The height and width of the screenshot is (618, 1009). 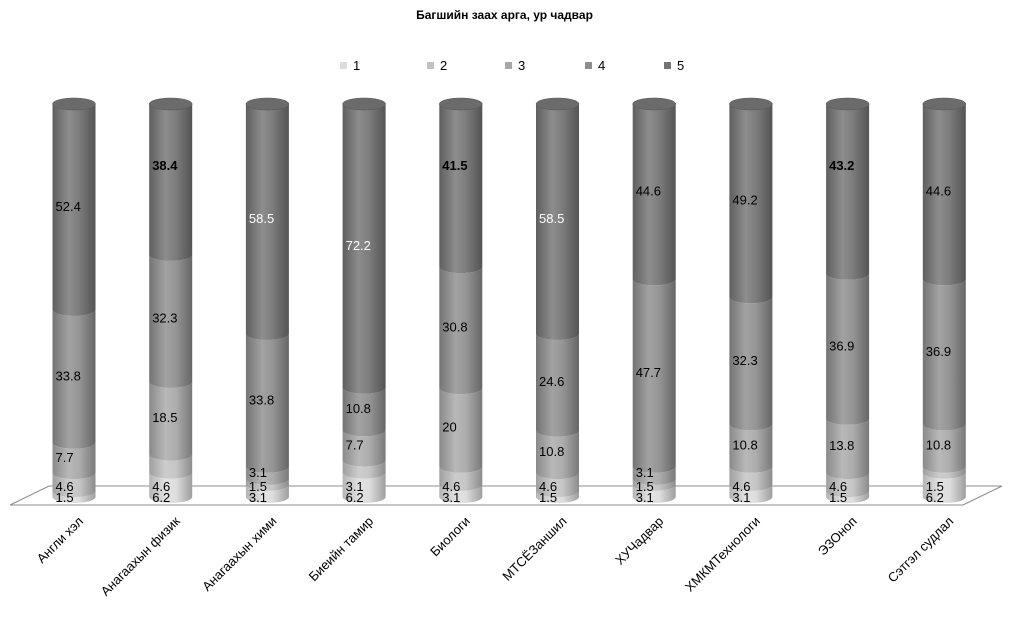 I want to click on legend-label: 4, so click(x=602, y=65).